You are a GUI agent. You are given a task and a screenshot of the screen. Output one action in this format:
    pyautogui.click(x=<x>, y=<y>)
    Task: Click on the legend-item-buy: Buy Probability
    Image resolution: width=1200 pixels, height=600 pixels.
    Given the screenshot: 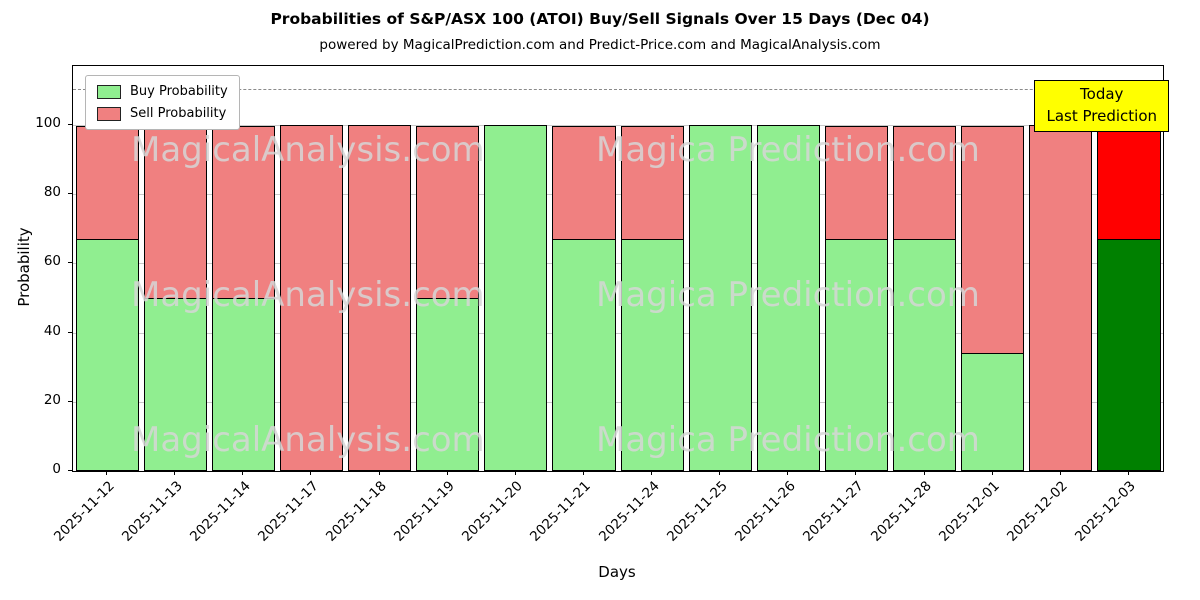 What is the action you would take?
    pyautogui.click(x=162, y=91)
    